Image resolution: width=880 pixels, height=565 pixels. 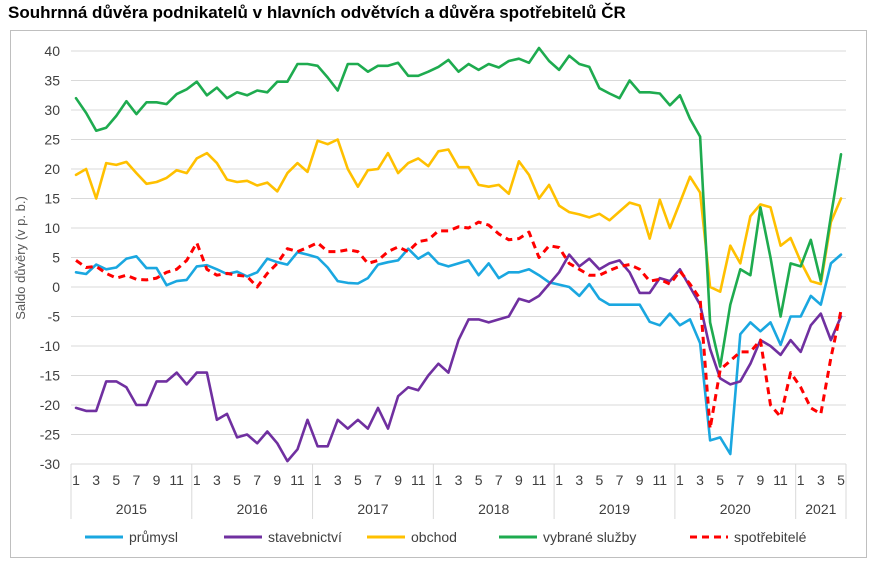 What do you see at coordinates (820, 509) in the screenshot?
I see `x-year-label: 2021` at bounding box center [820, 509].